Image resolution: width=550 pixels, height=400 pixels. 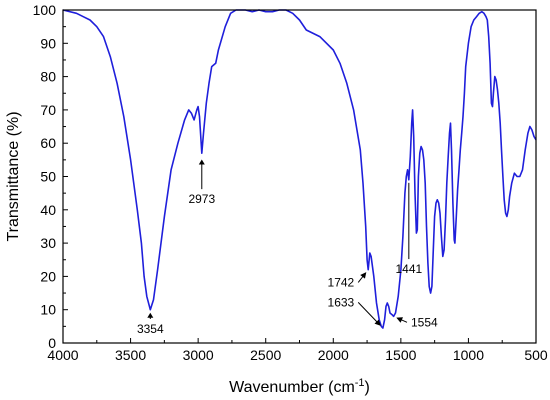 What do you see at coordinates (354, 310) in the screenshot?
I see `peak-annotation-1633: 1633` at bounding box center [354, 310].